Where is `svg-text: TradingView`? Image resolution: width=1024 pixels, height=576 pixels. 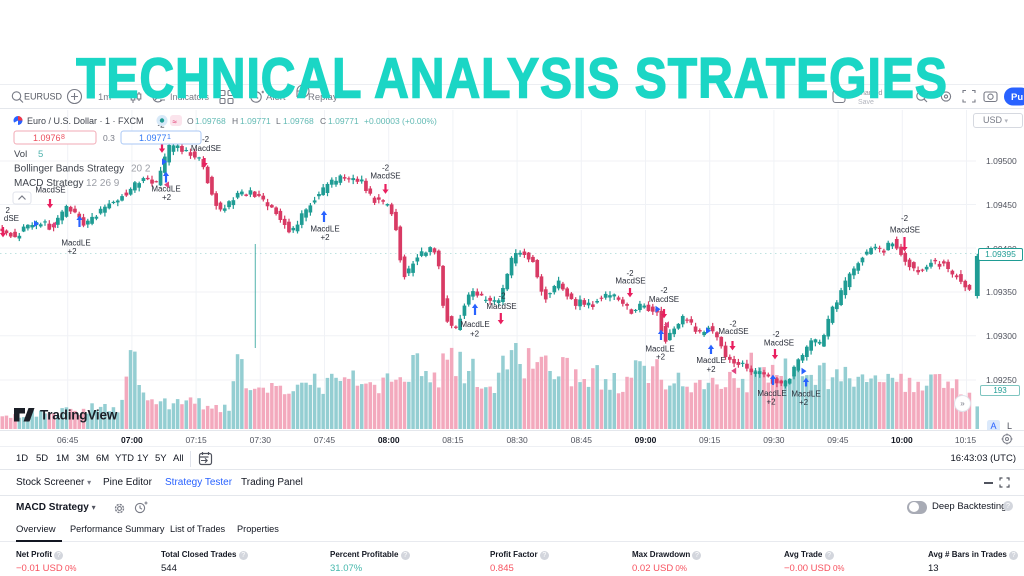
svg-text: TradingView is located at coordinates (79, 415).